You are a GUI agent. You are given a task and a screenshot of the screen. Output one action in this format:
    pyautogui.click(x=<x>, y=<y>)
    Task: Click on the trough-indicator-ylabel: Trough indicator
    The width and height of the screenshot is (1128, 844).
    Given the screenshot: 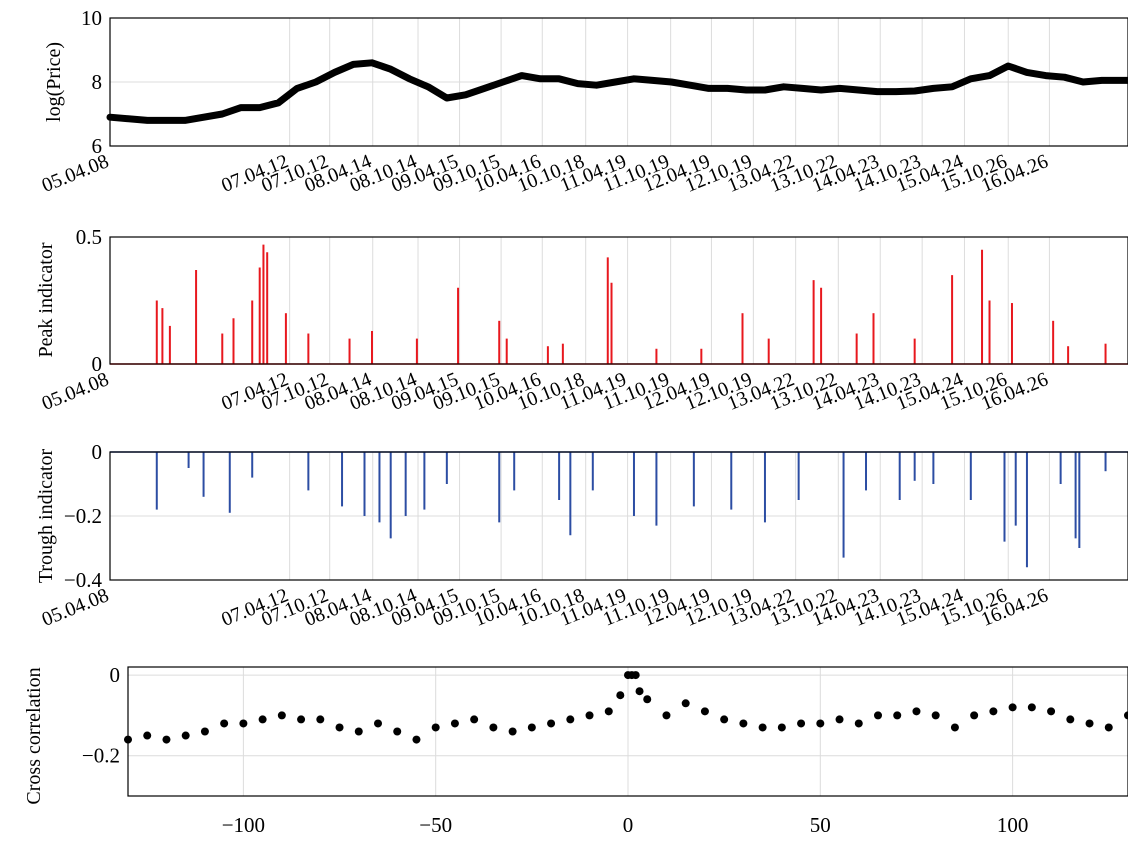 What is the action you would take?
    pyautogui.click(x=46, y=516)
    